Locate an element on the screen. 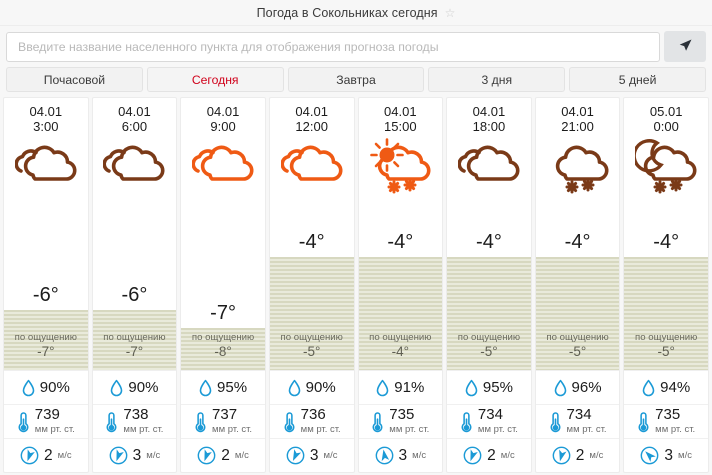 The image size is (712, 475). forecast-time: 9:00 is located at coordinates (223, 126).